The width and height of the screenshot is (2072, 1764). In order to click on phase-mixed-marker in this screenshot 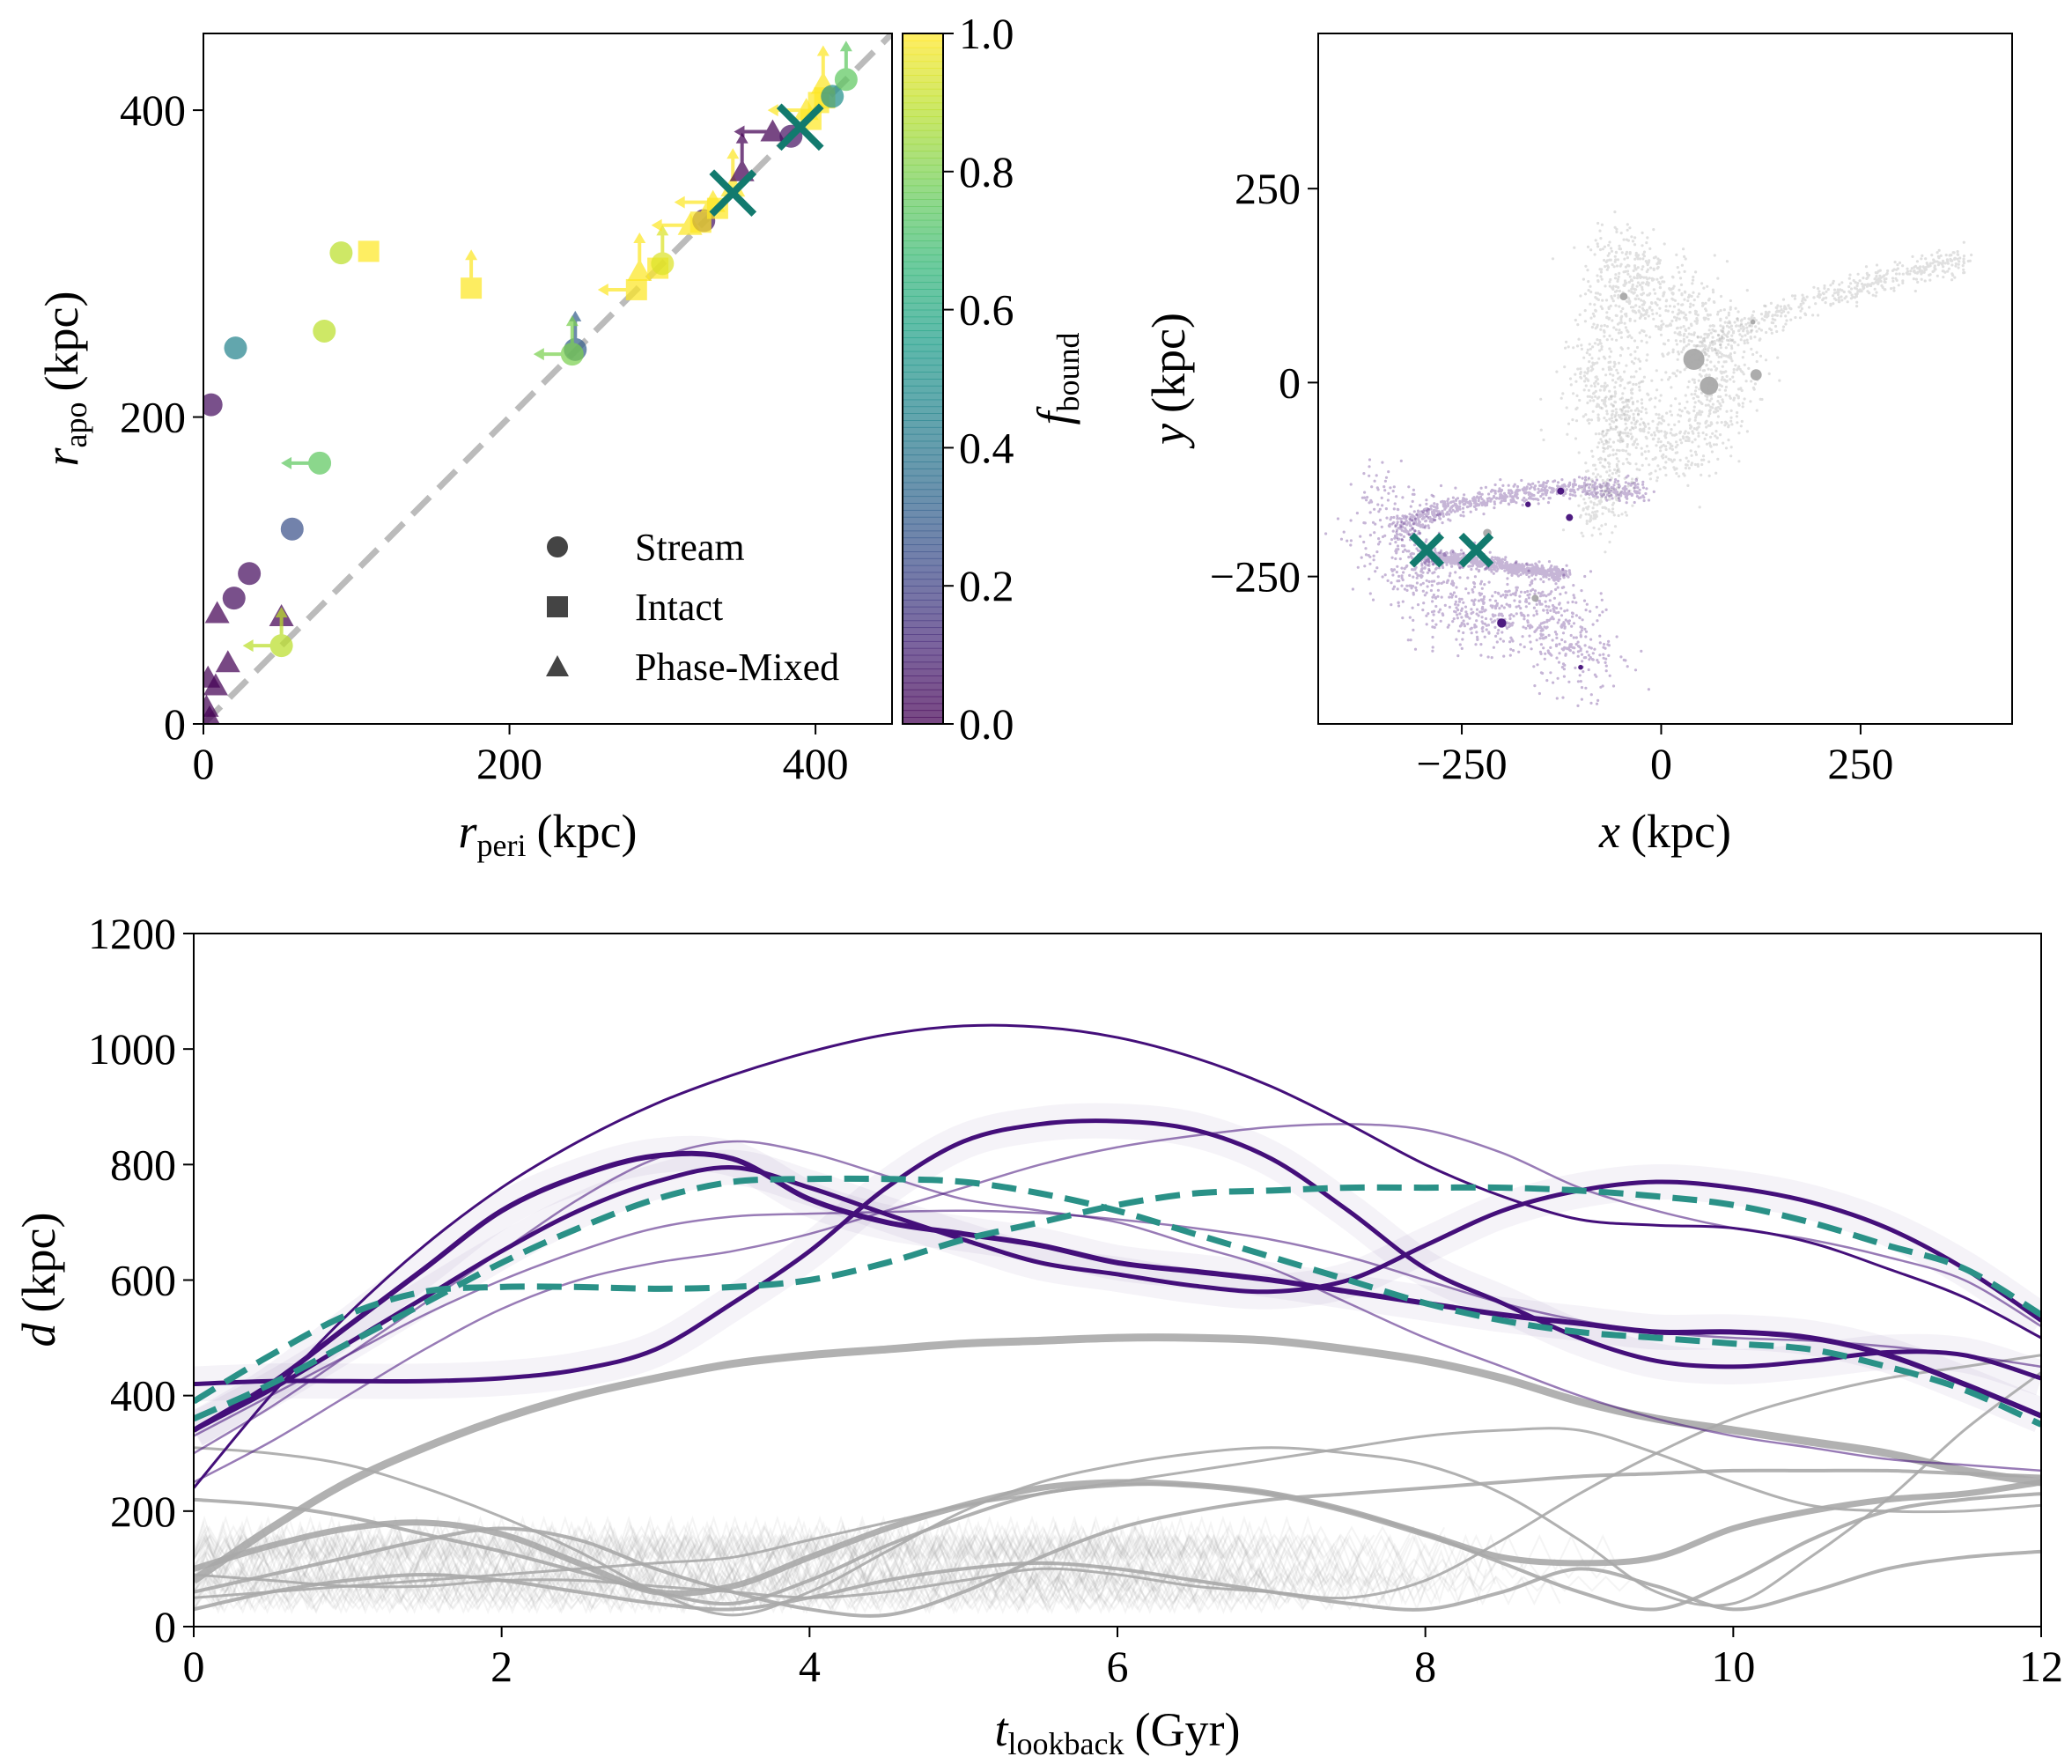, I will do `click(640, 270)`.